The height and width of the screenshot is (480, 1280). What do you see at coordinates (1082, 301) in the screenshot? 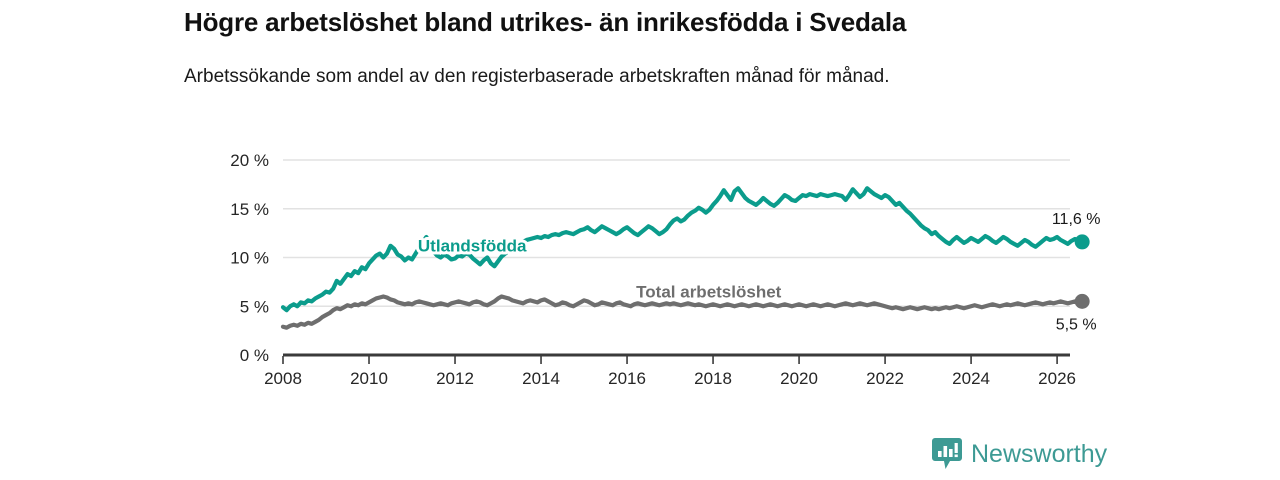
I see `series-endpoint-total` at bounding box center [1082, 301].